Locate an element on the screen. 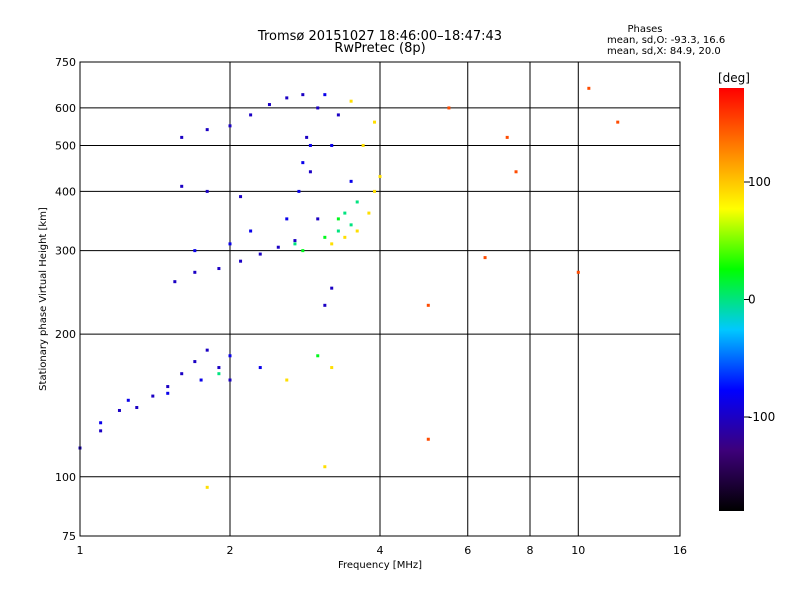  y-tick-label: 75 is located at coordinates (69, 536).